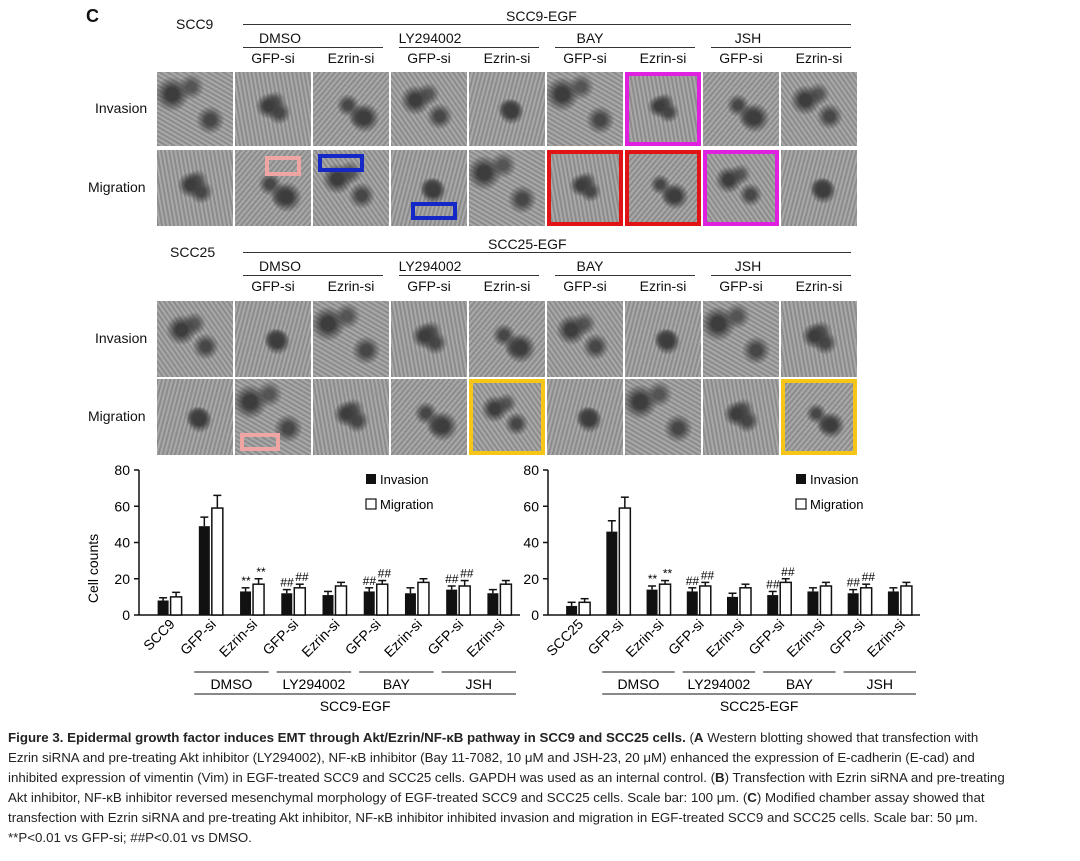 The image size is (1080, 861). What do you see at coordinates (117, 416) in the screenshot?
I see `row-label: Migration` at bounding box center [117, 416].